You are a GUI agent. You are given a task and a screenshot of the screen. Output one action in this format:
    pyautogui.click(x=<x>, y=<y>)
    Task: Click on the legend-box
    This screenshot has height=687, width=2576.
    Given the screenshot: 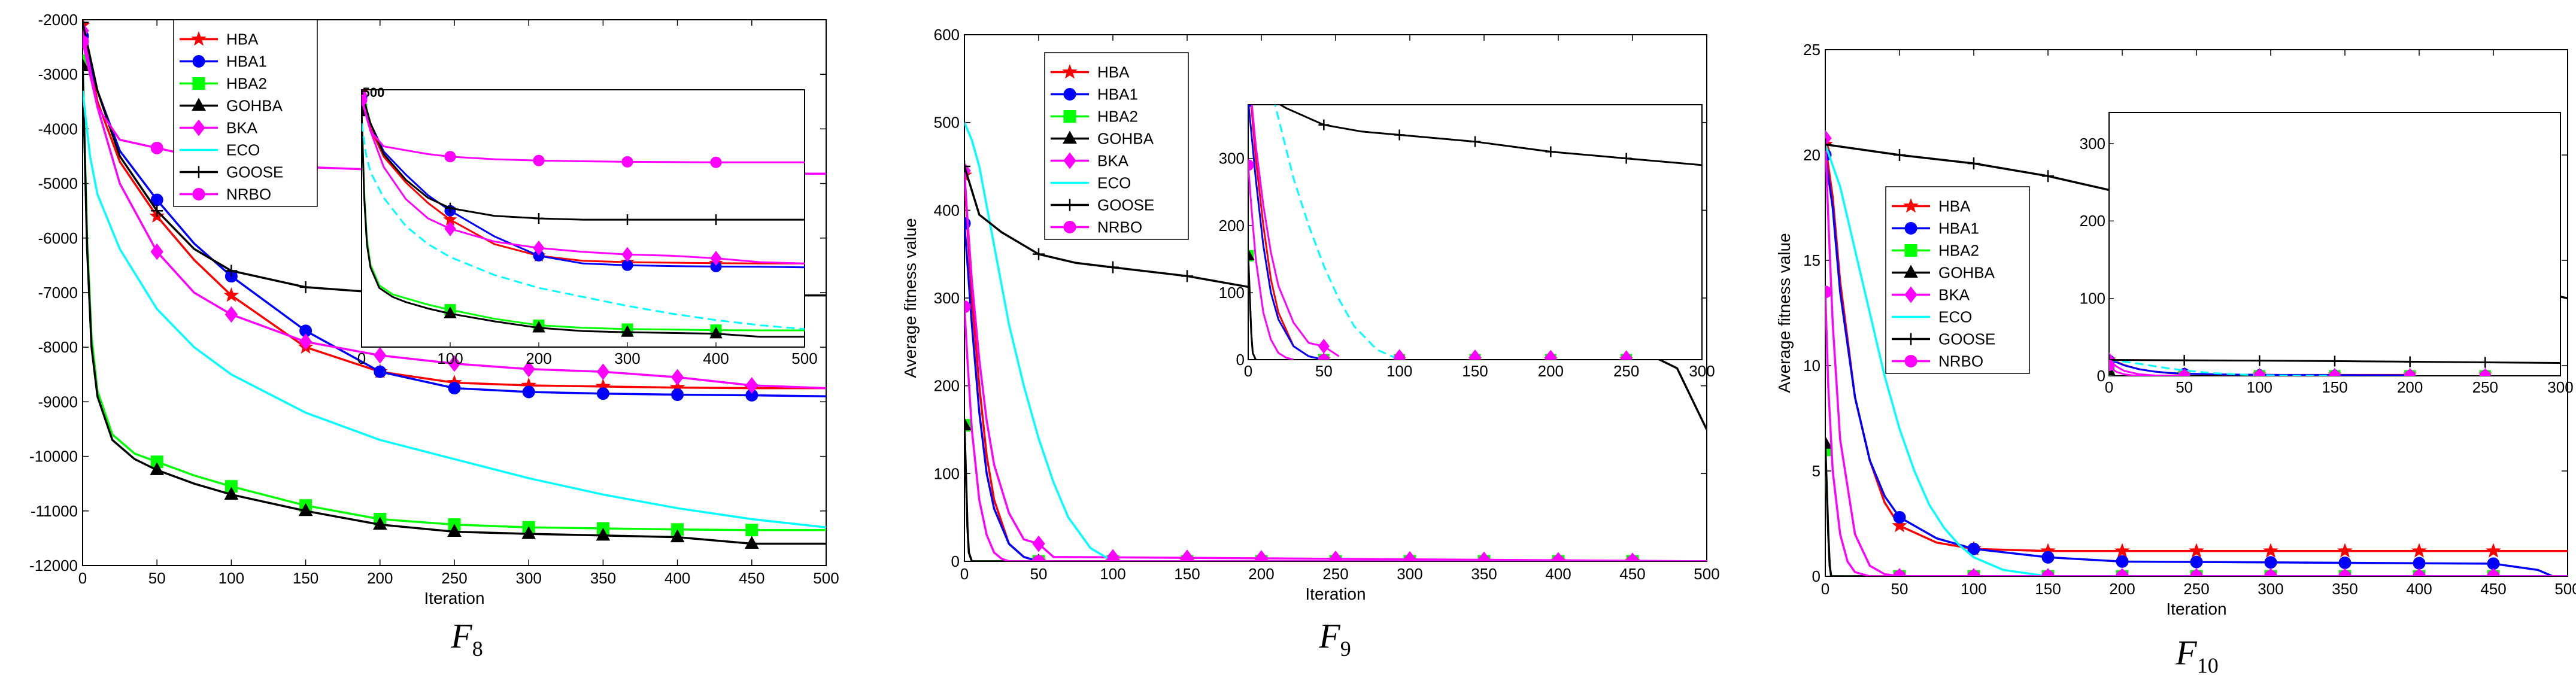 What is the action you would take?
    pyautogui.click(x=1957, y=280)
    